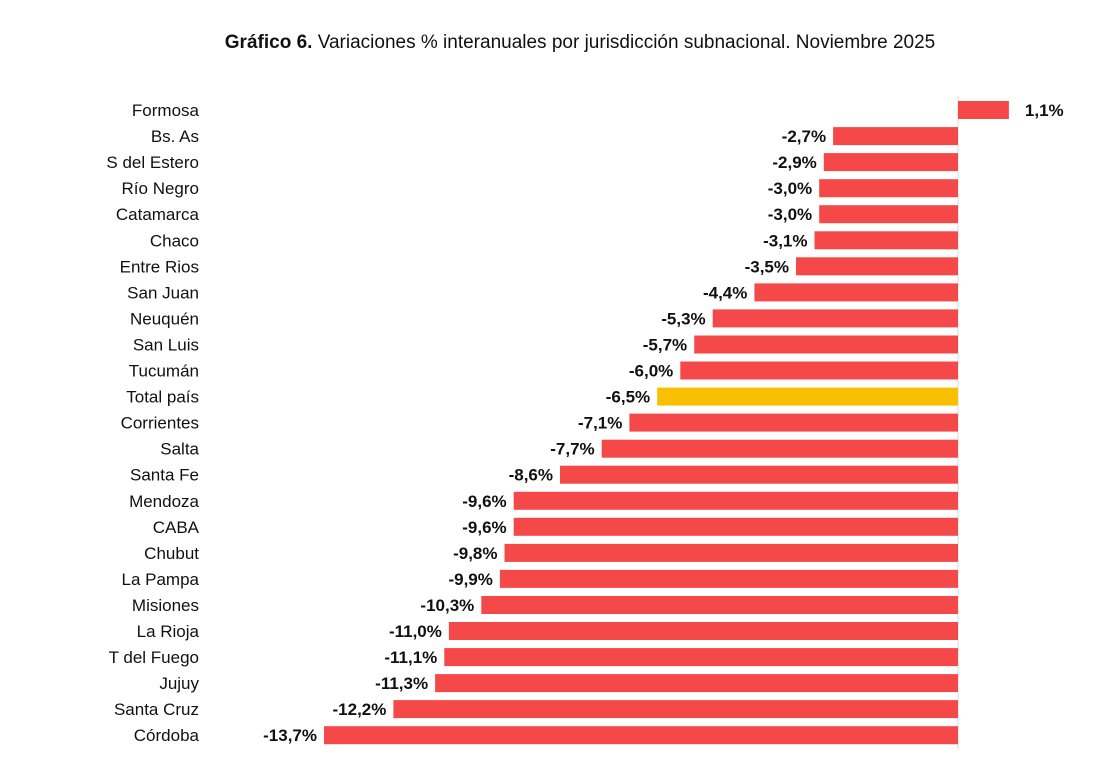 This screenshot has width=1120, height=783. I want to click on category-label: Río Negro, so click(160, 188).